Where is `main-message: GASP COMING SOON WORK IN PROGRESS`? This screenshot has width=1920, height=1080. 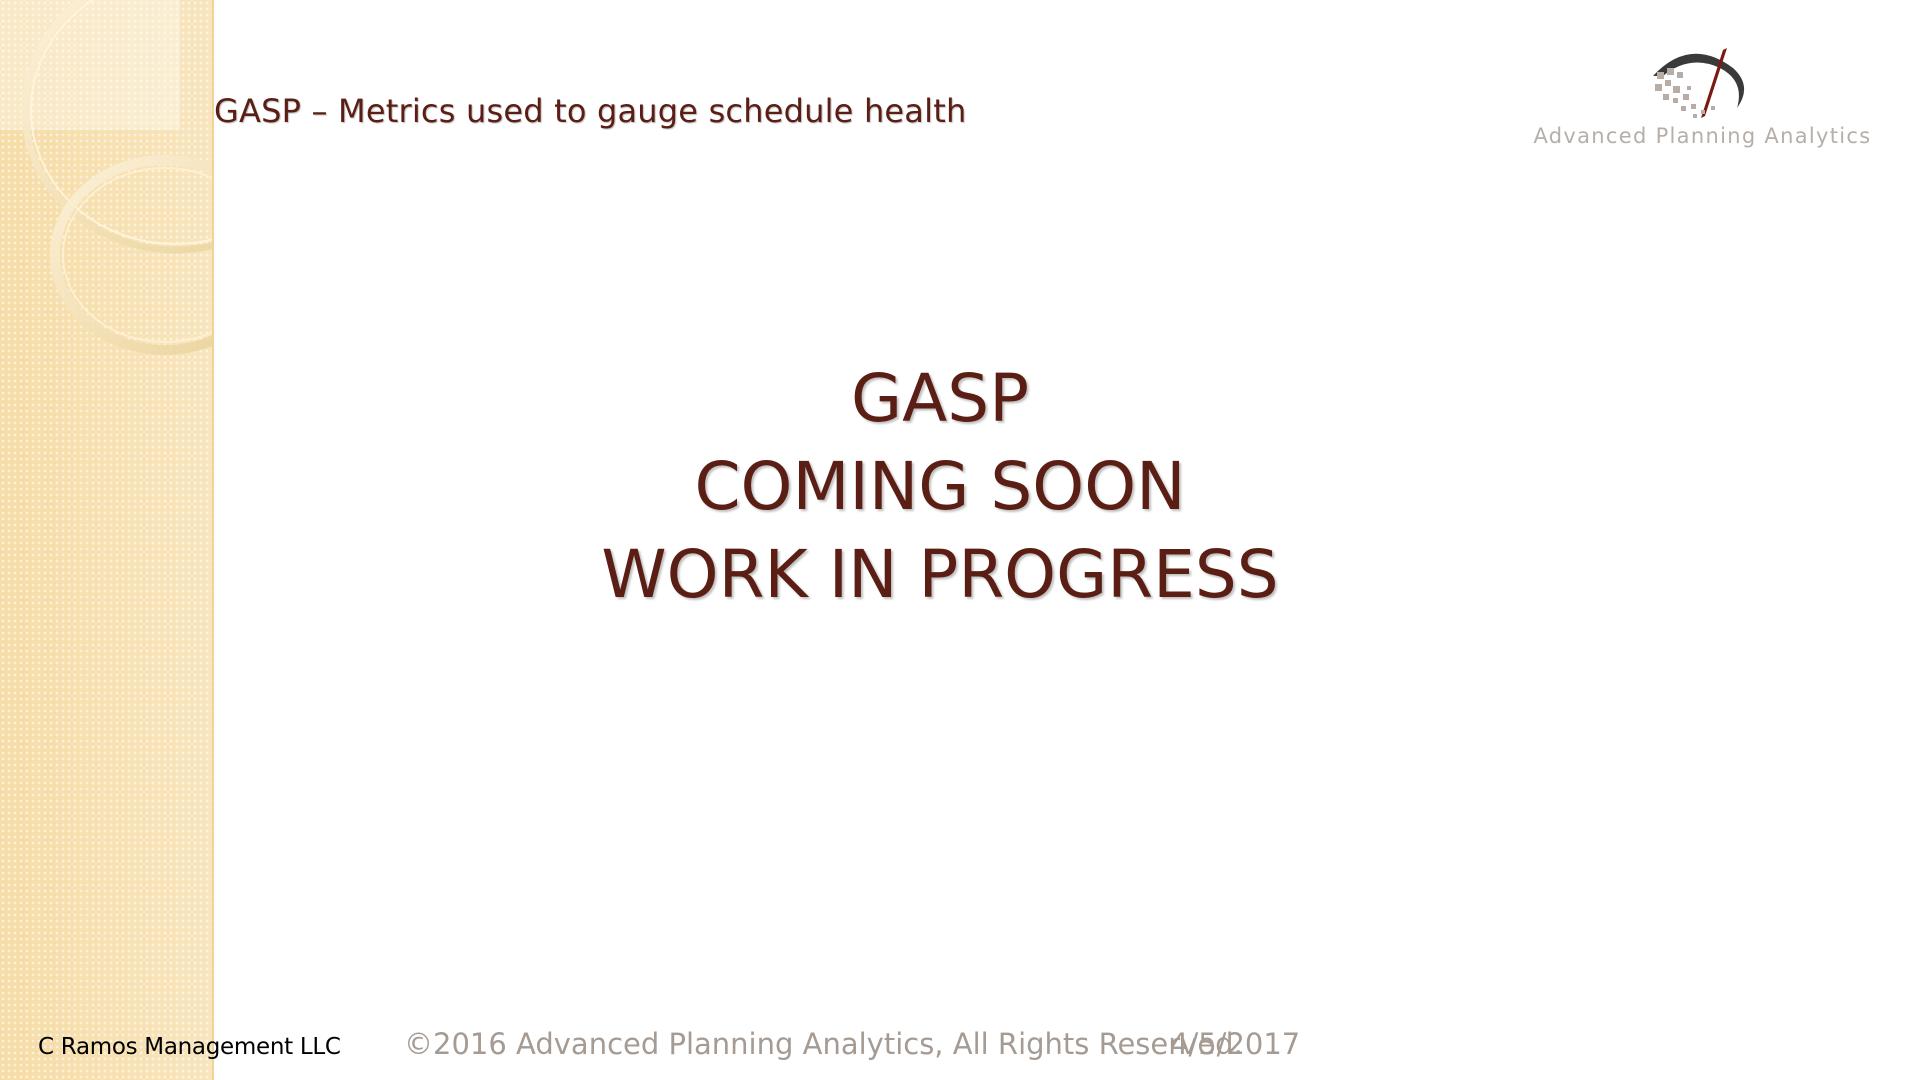 main-message: GASP COMING SOON WORK IN PROGRESS is located at coordinates (940, 487).